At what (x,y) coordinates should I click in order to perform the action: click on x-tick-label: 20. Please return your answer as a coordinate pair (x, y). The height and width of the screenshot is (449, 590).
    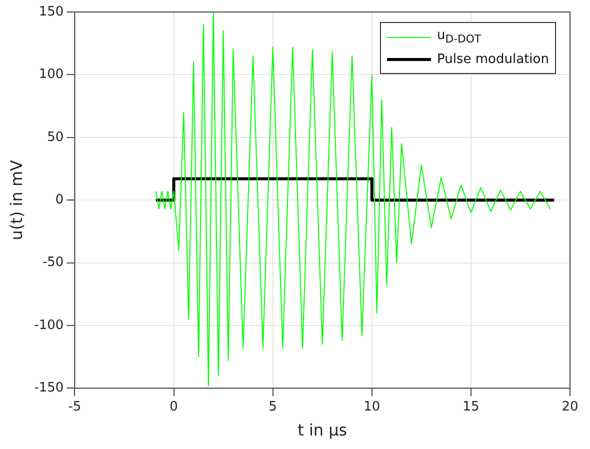
    Looking at the image, I should click on (570, 406).